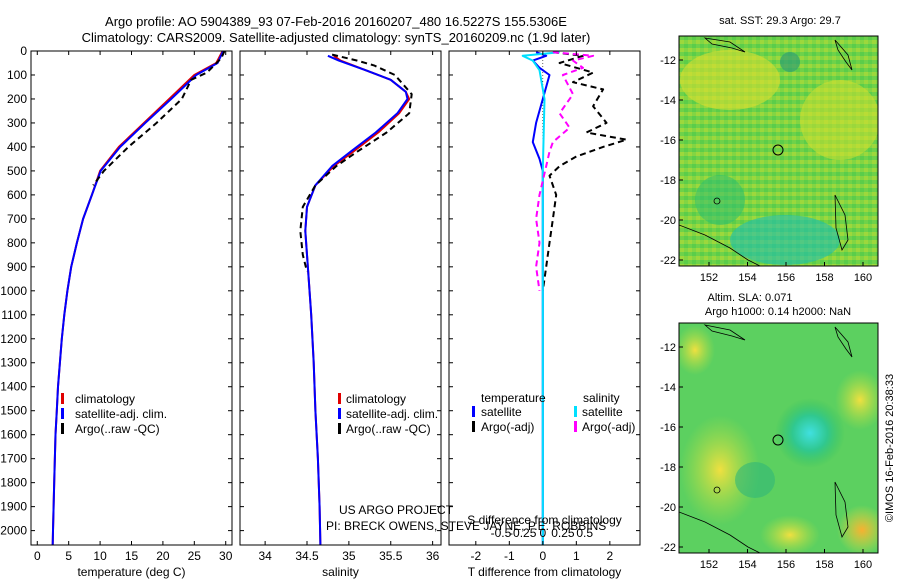  What do you see at coordinates (307, 556) in the screenshot?
I see `x-tick-label: 34.5` at bounding box center [307, 556].